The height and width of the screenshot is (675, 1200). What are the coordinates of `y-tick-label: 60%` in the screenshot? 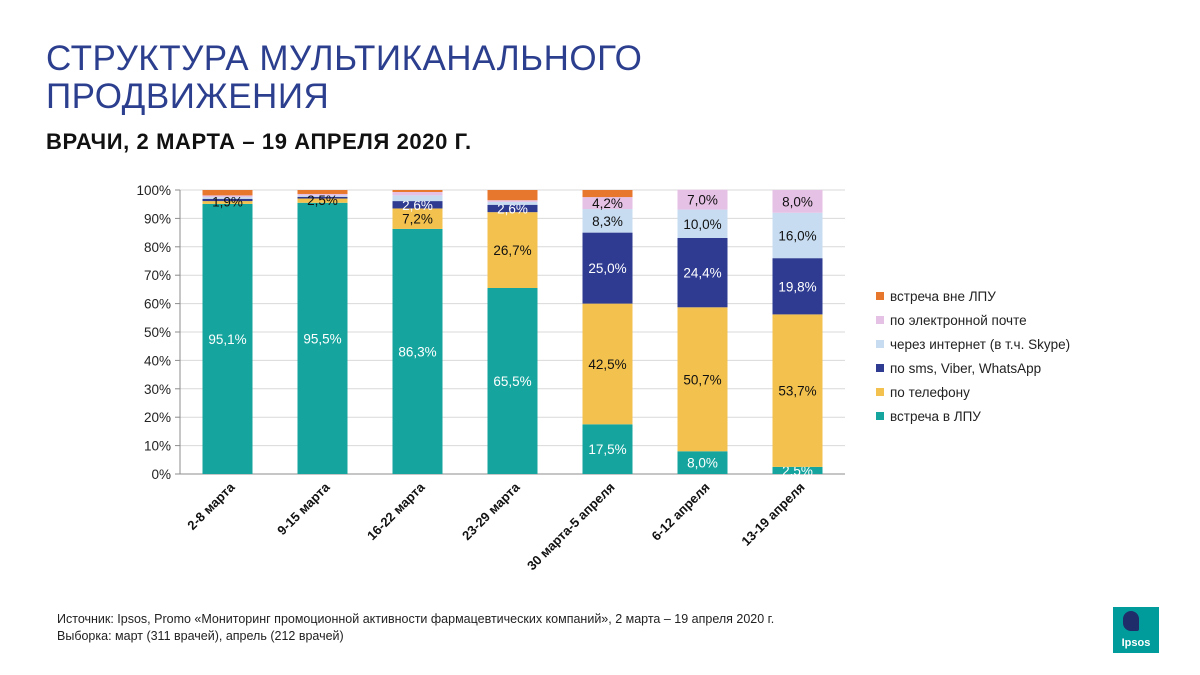 It's located at (157, 304).